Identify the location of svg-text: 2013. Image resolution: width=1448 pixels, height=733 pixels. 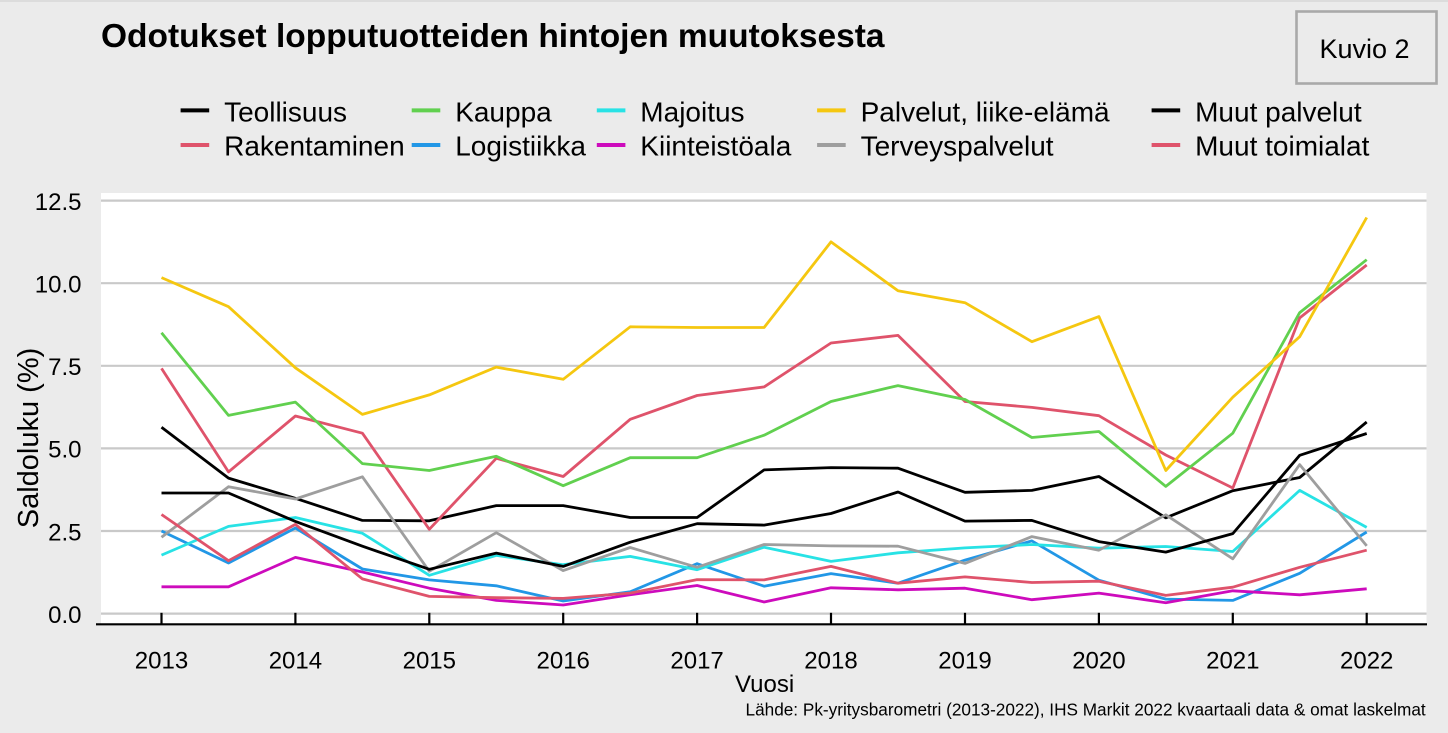
(161, 660).